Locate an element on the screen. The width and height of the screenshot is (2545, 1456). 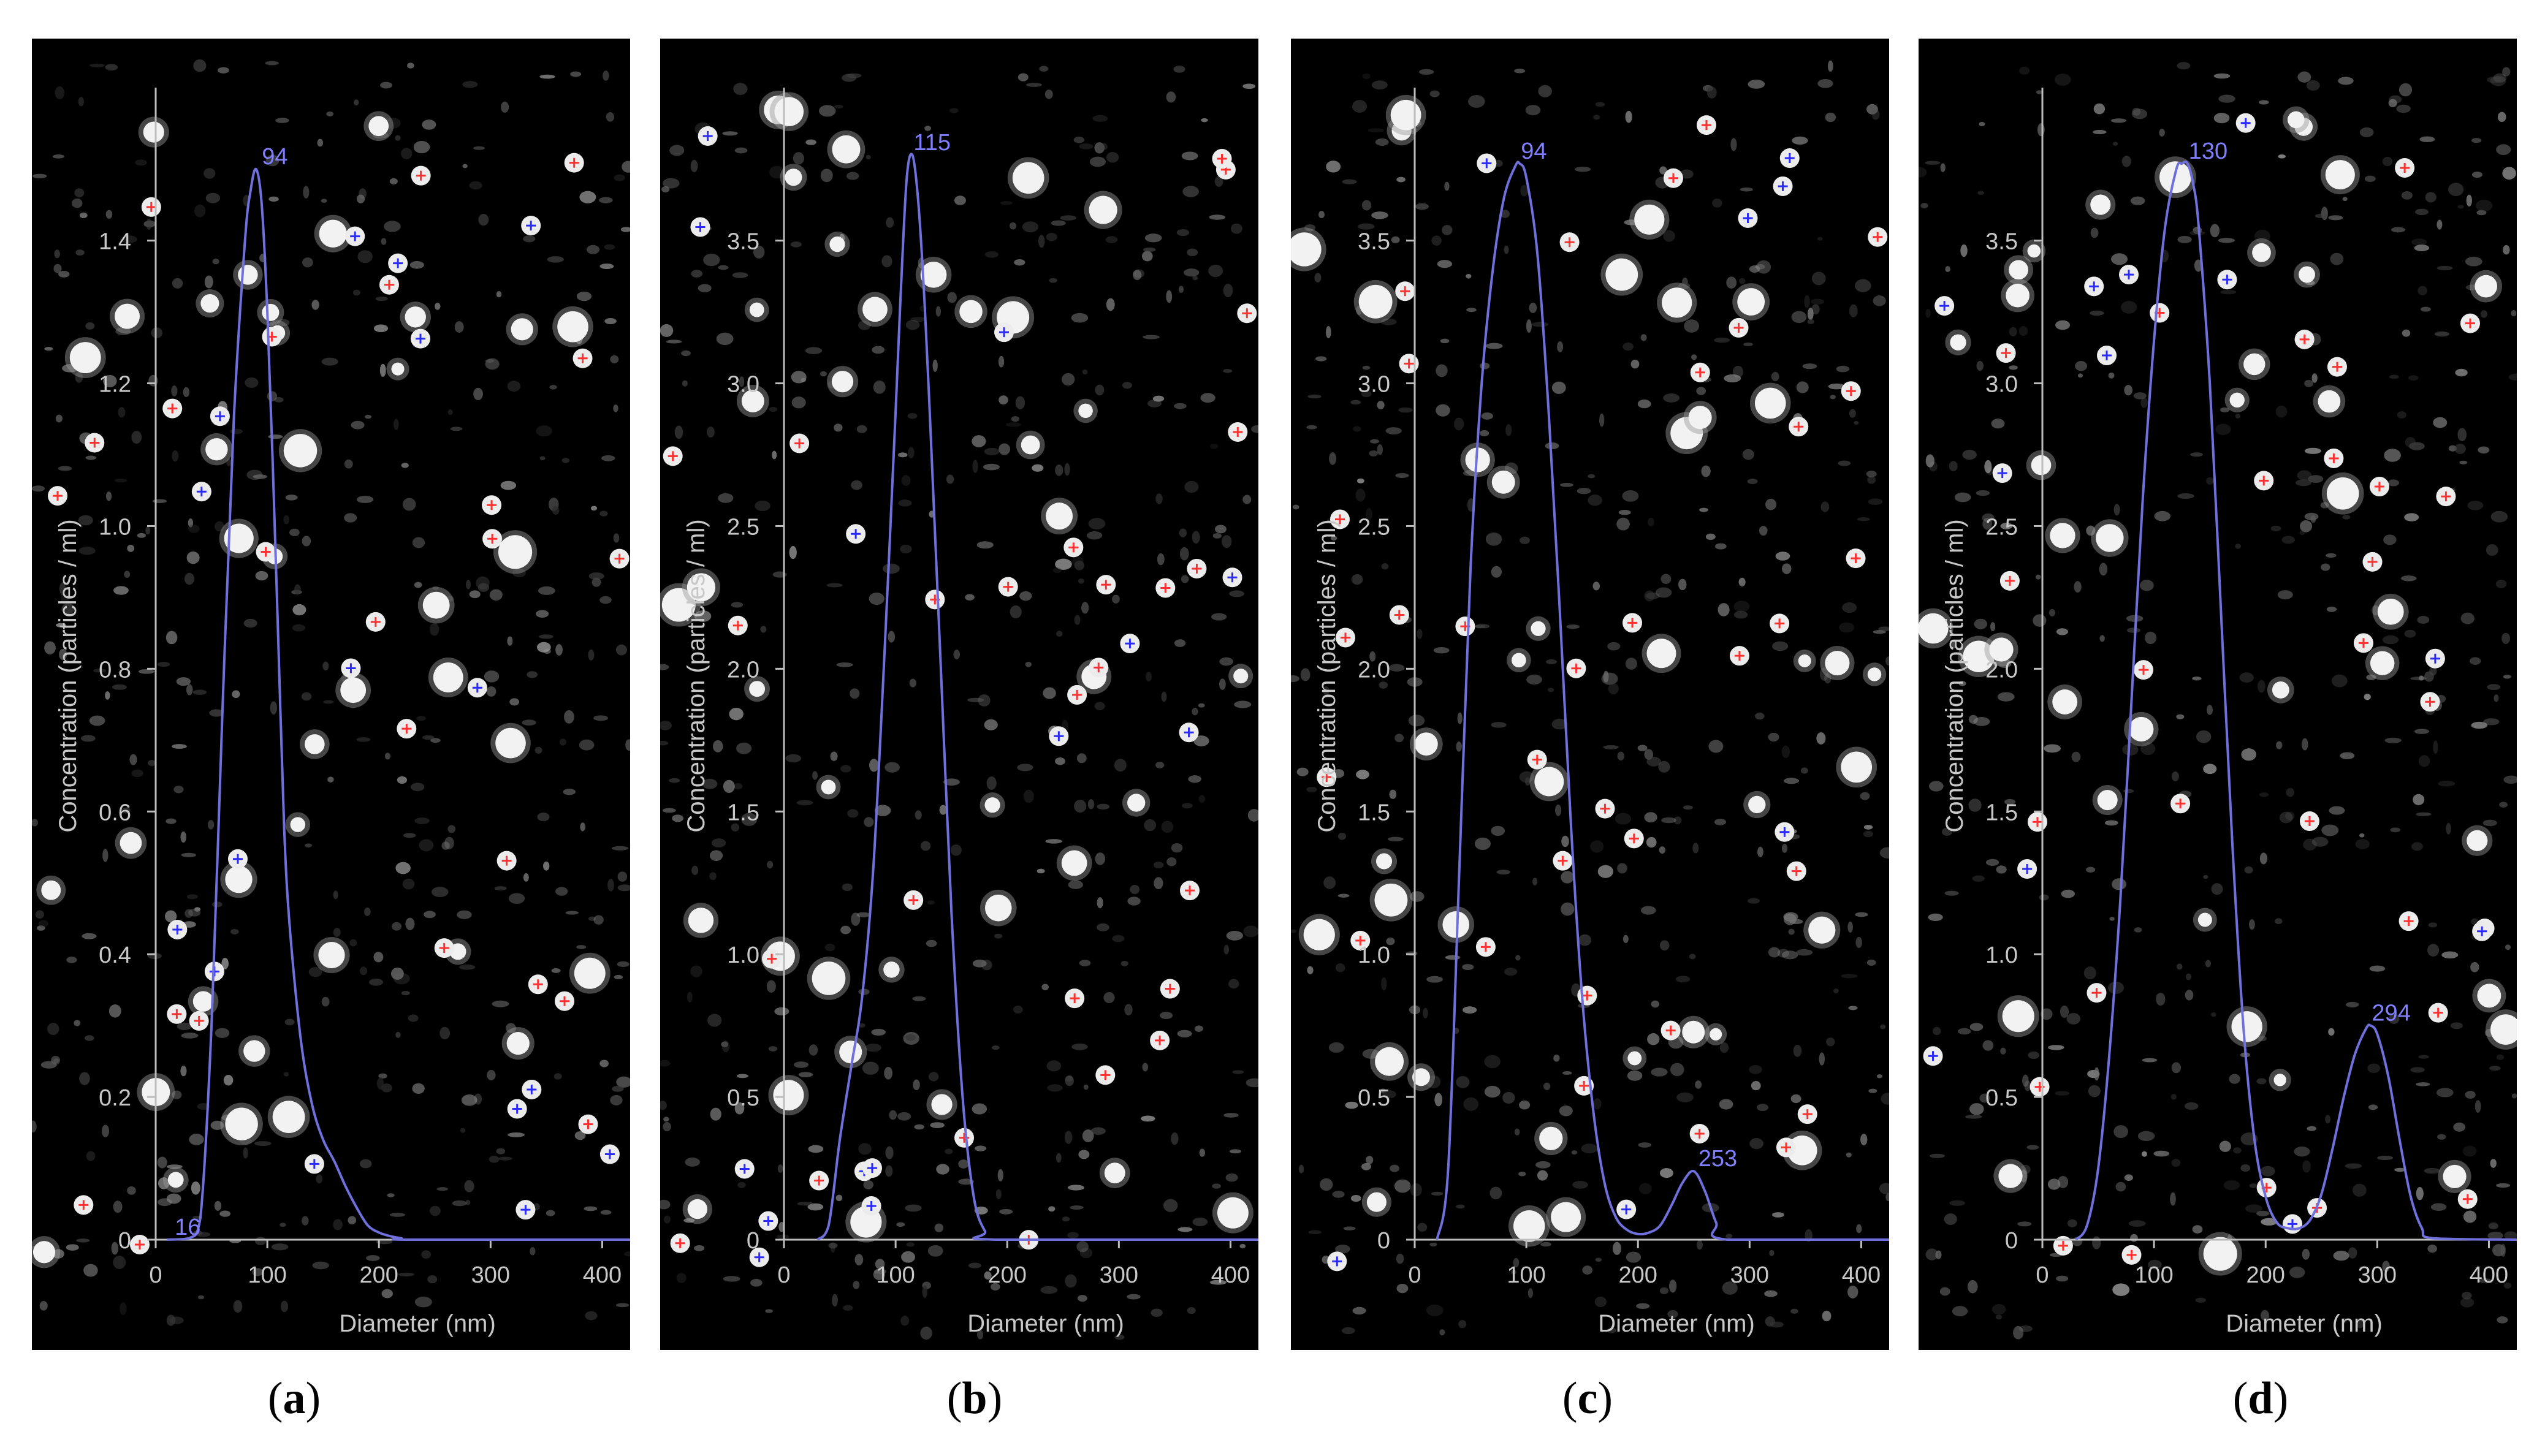
caption-b: (b) is located at coordinates (974, 1398).